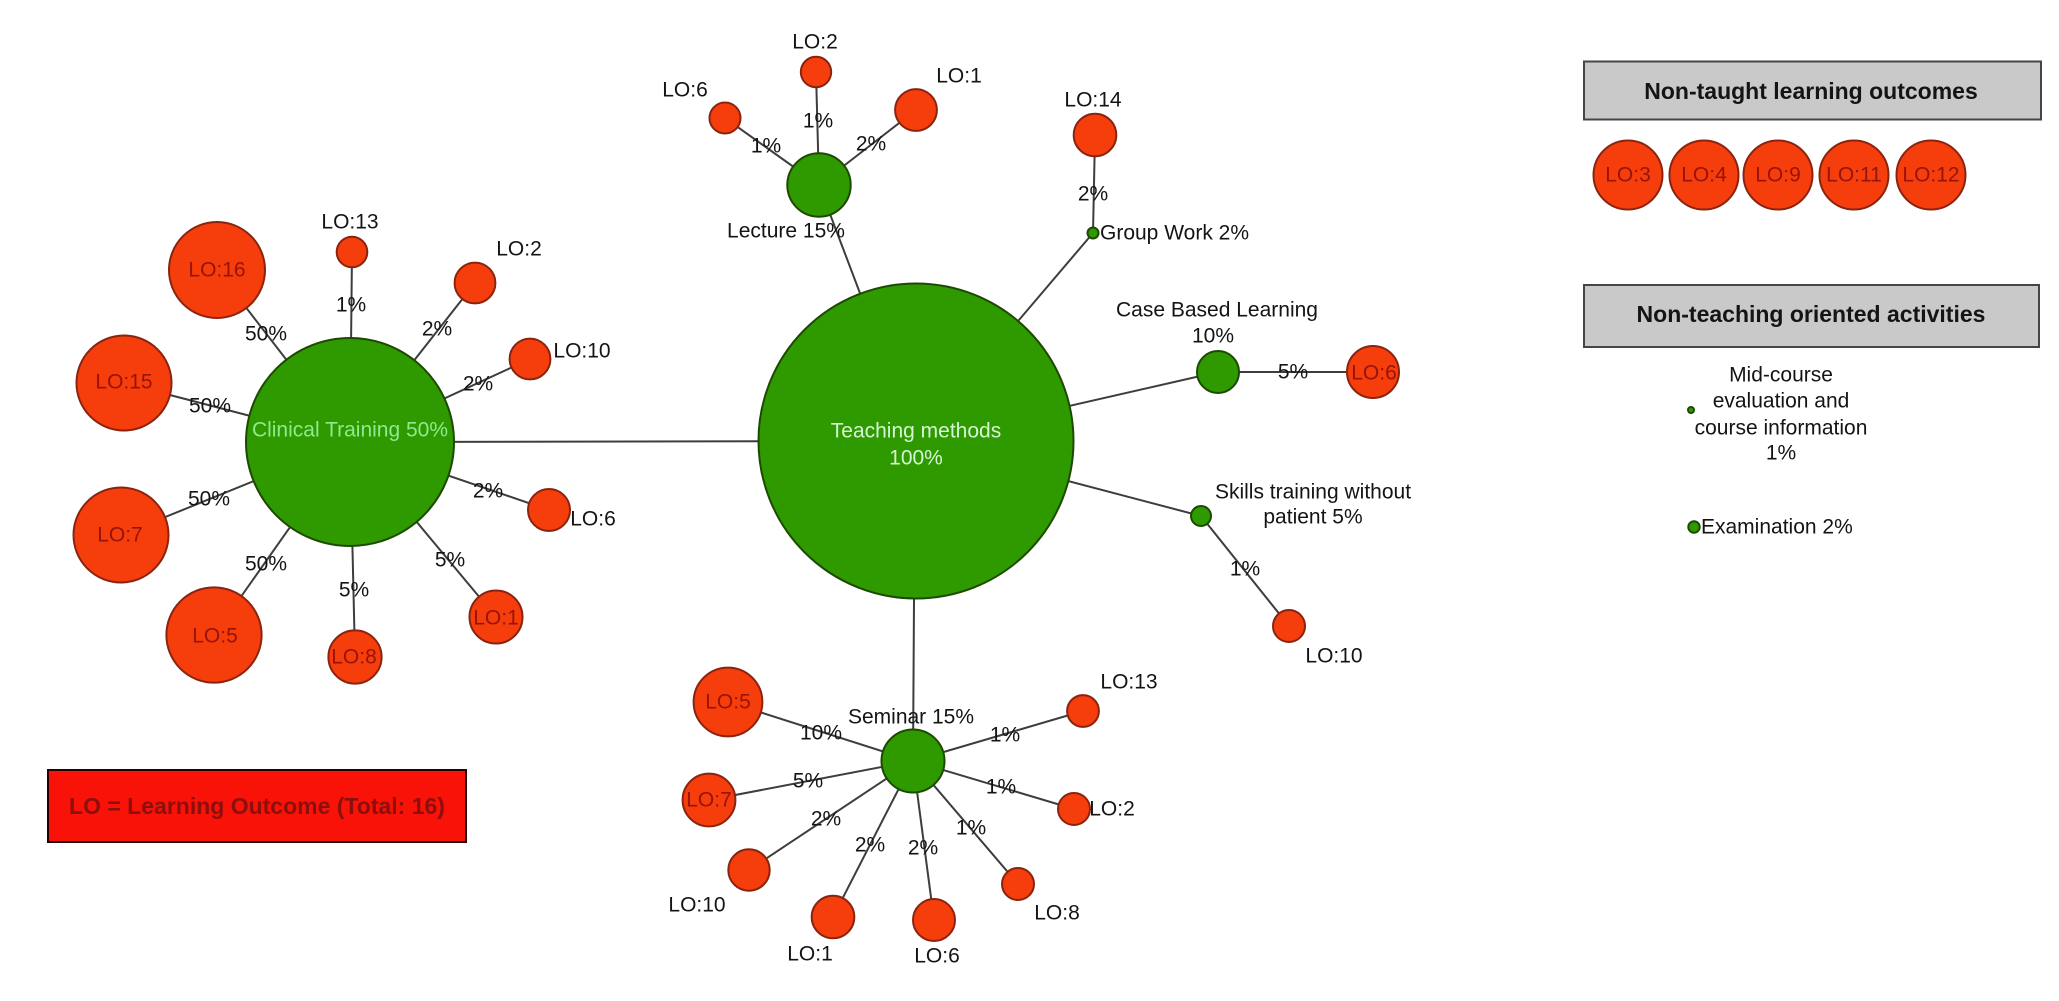  What do you see at coordinates (1854, 175) in the screenshot?
I see `svg-text: LO:11` at bounding box center [1854, 175].